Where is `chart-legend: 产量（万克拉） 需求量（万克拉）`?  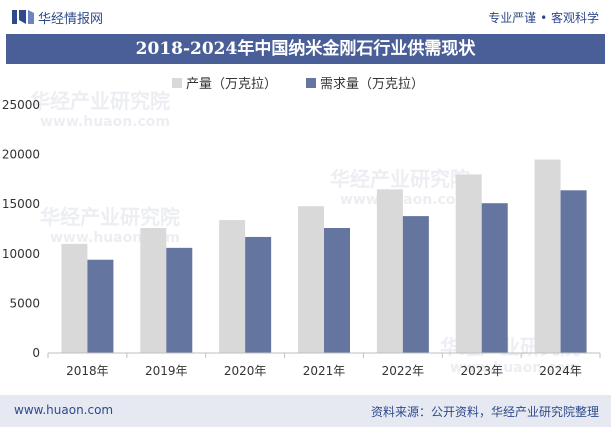
chart-legend: 产量（万克拉） 需求量（万克拉） is located at coordinates (298, 84).